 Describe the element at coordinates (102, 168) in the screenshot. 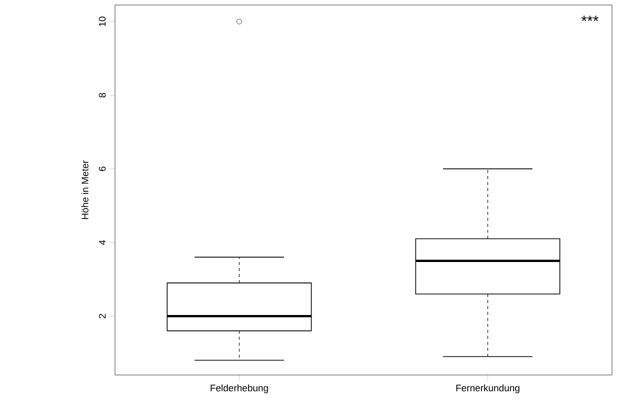

I see `y-tick-label: 6` at that location.